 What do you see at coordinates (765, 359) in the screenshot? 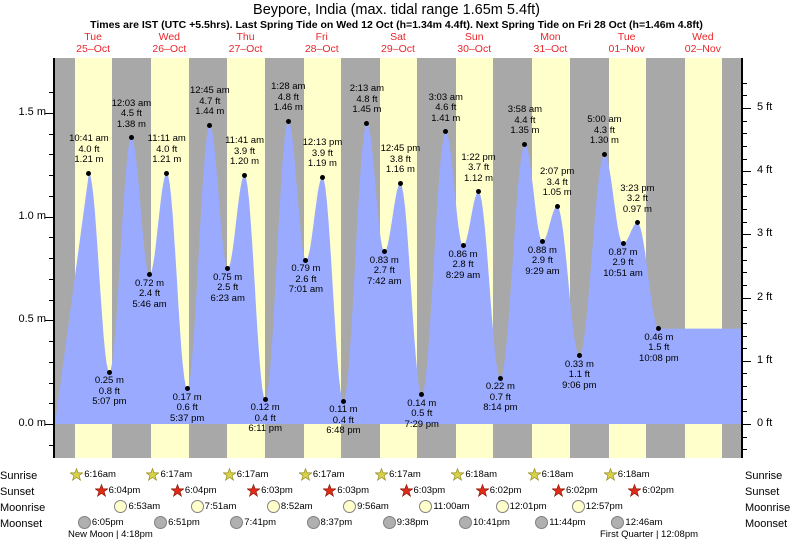
I see `y-ticklabel-right: 1 ft` at bounding box center [765, 359].